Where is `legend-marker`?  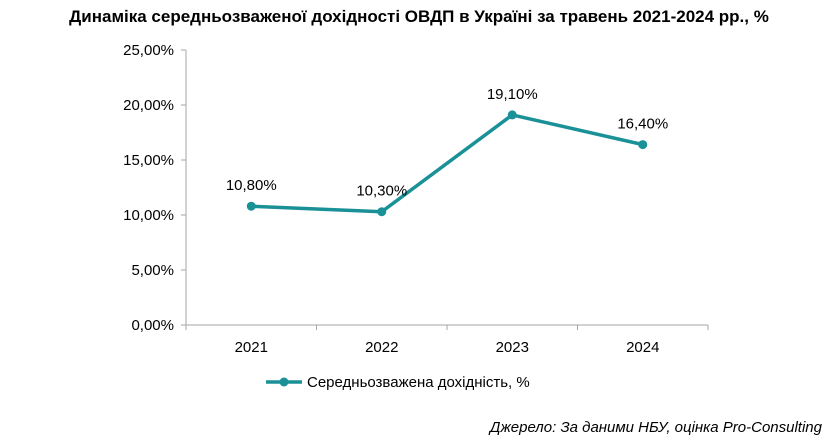
legend-marker is located at coordinates (284, 382).